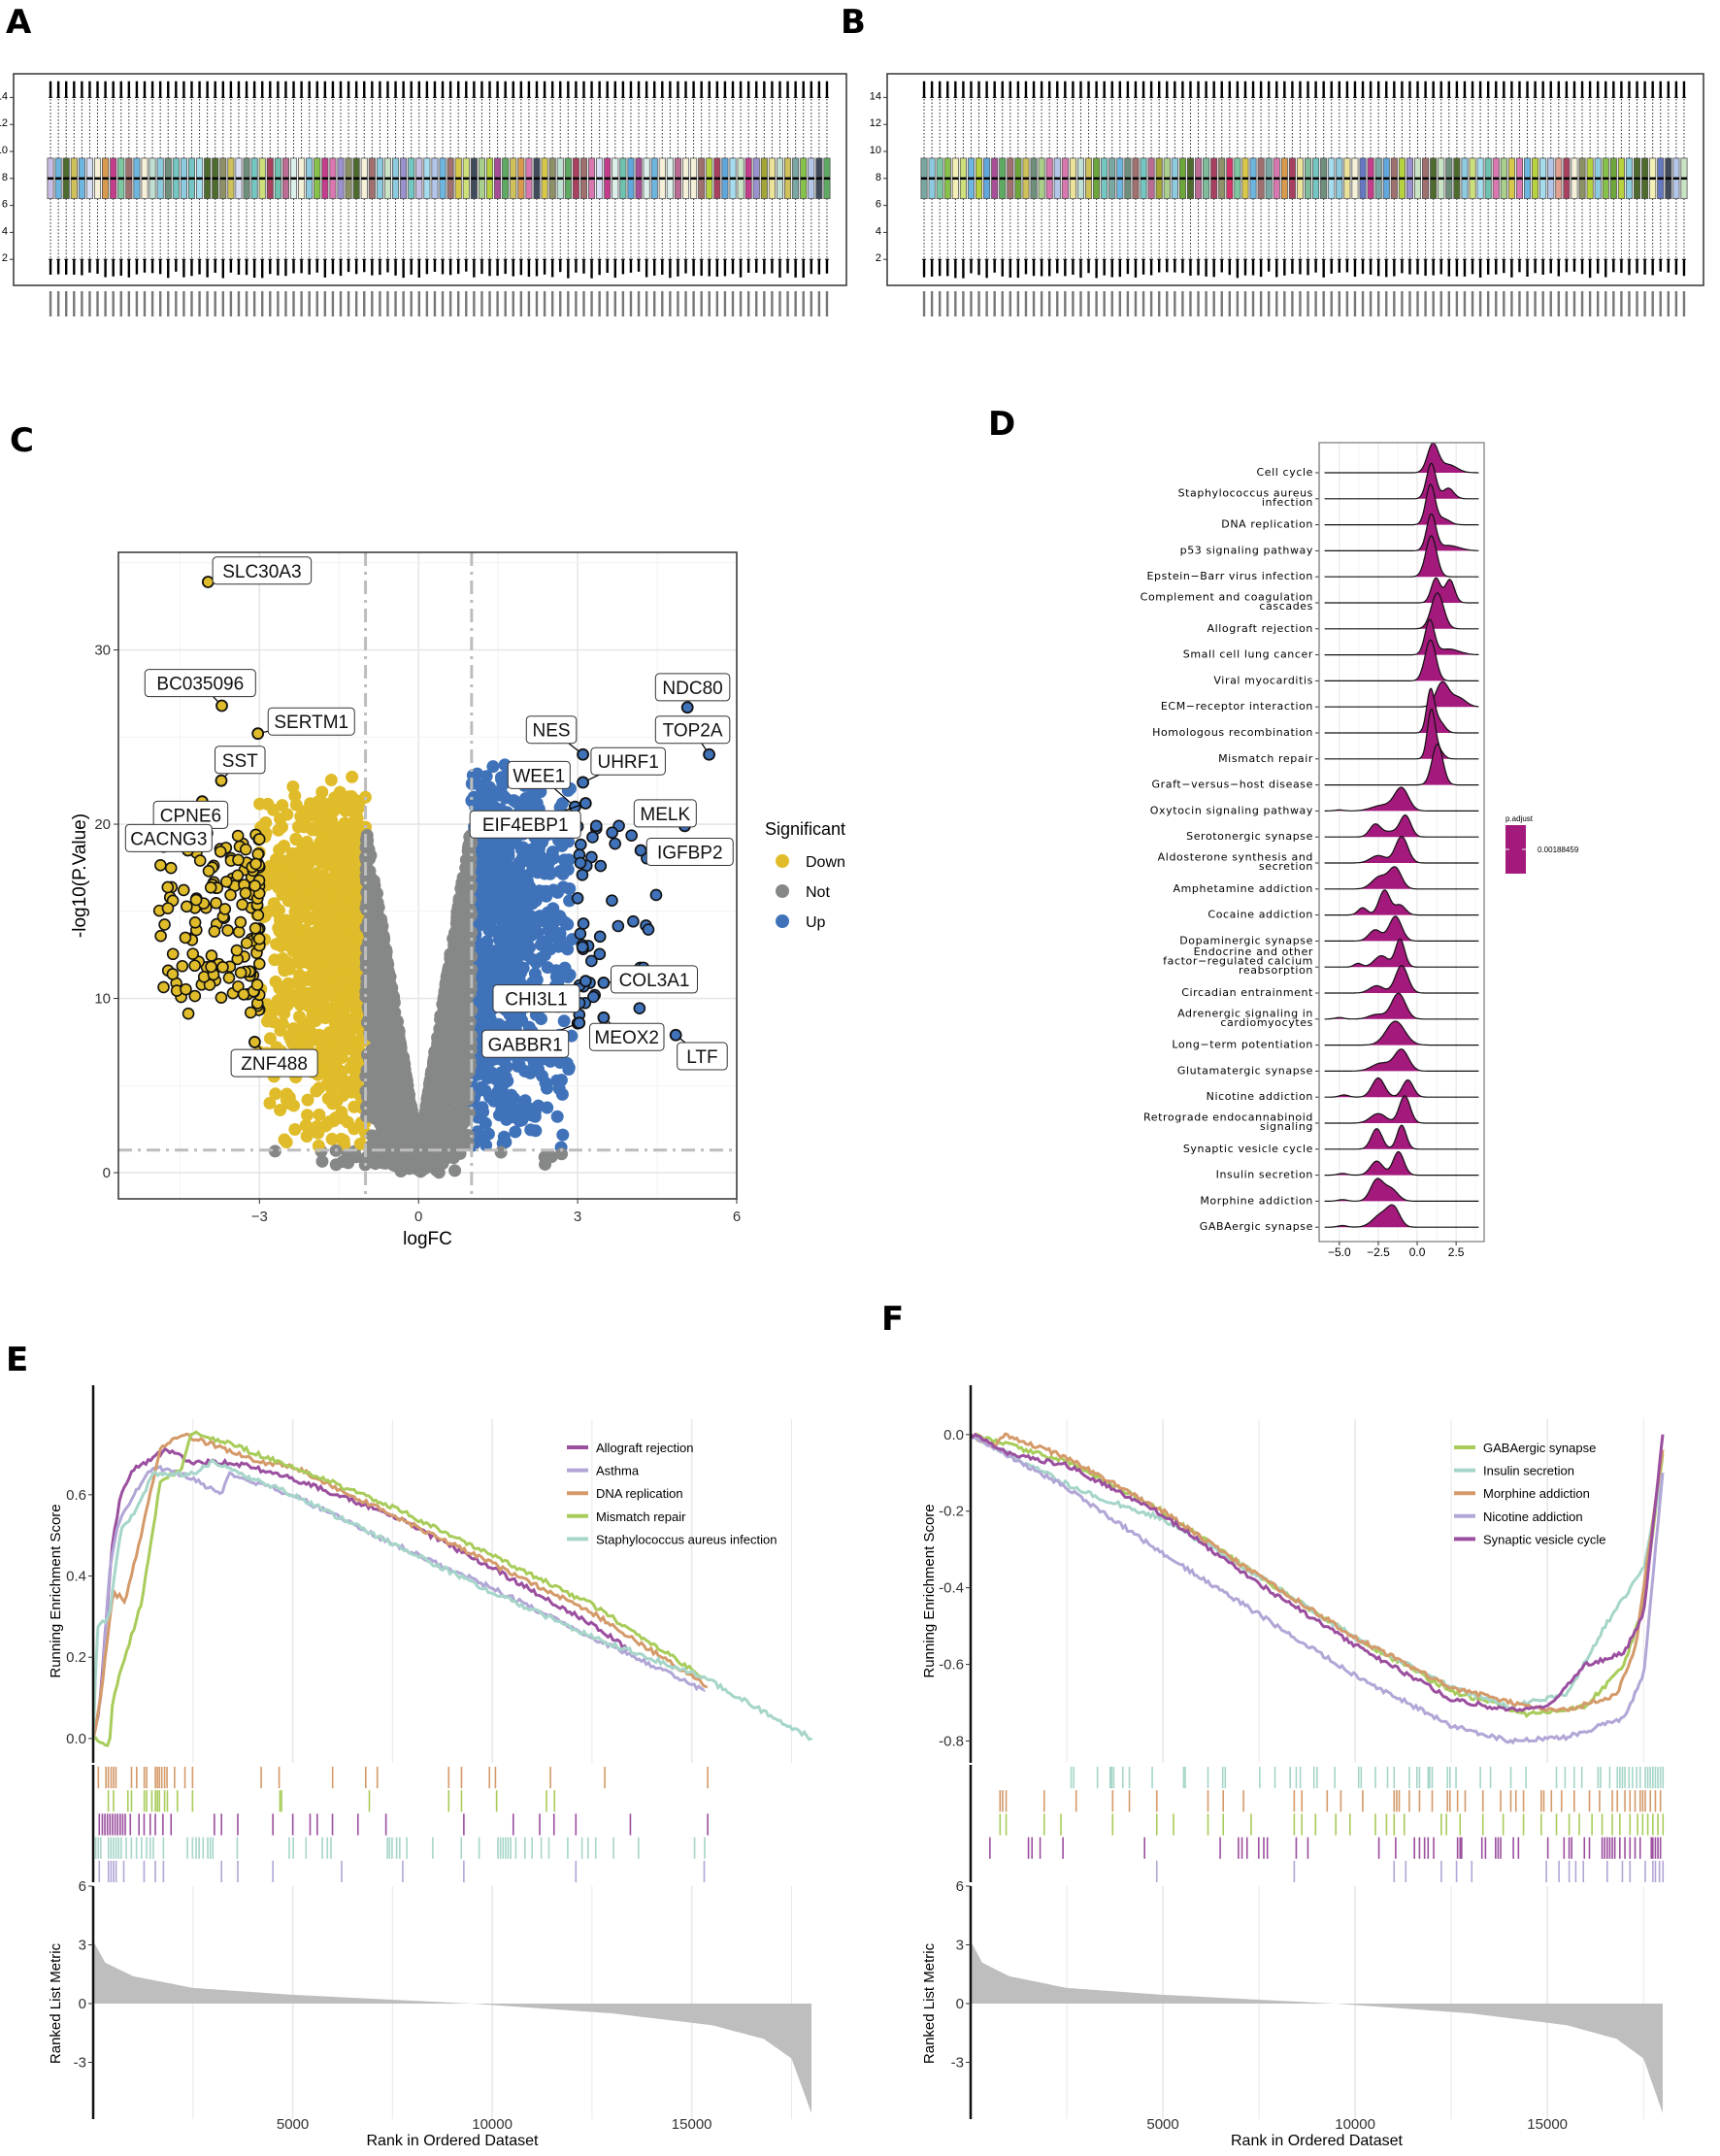  What do you see at coordinates (1295, 180) in the screenshot?
I see `plot-frame` at bounding box center [1295, 180].